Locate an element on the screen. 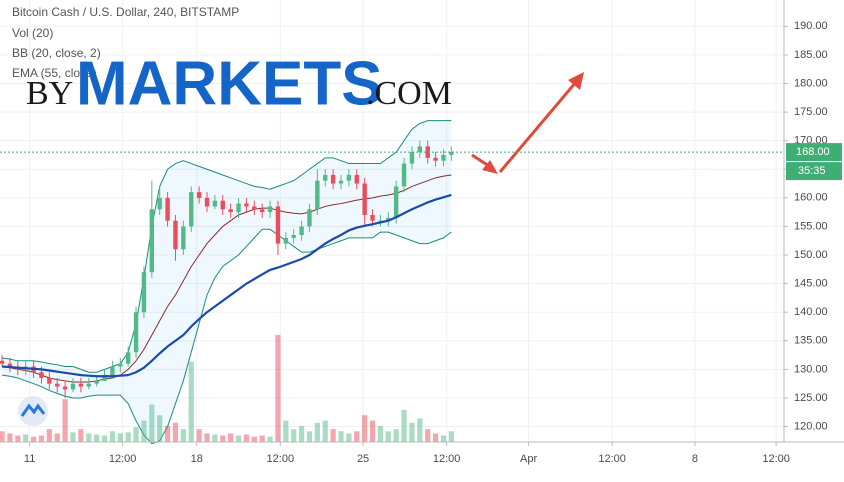 This screenshot has width=844, height=482. x-tick-label: 25 is located at coordinates (363, 459).